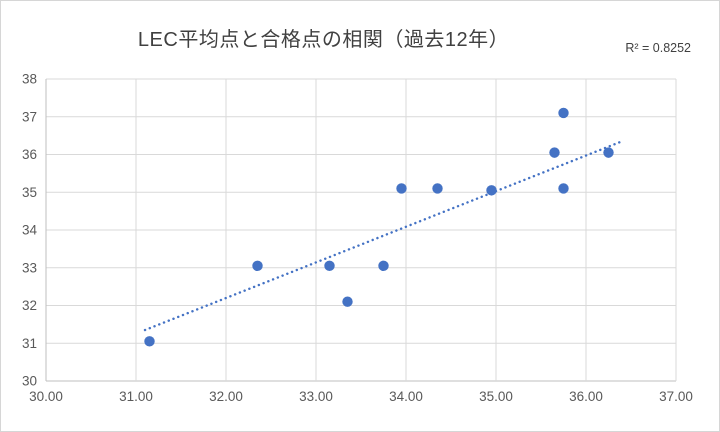 This screenshot has height=432, width=720. What do you see at coordinates (323, 40) in the screenshot?
I see `chart-title: LEC平均点と合格点の相関（過去12年）` at bounding box center [323, 40].